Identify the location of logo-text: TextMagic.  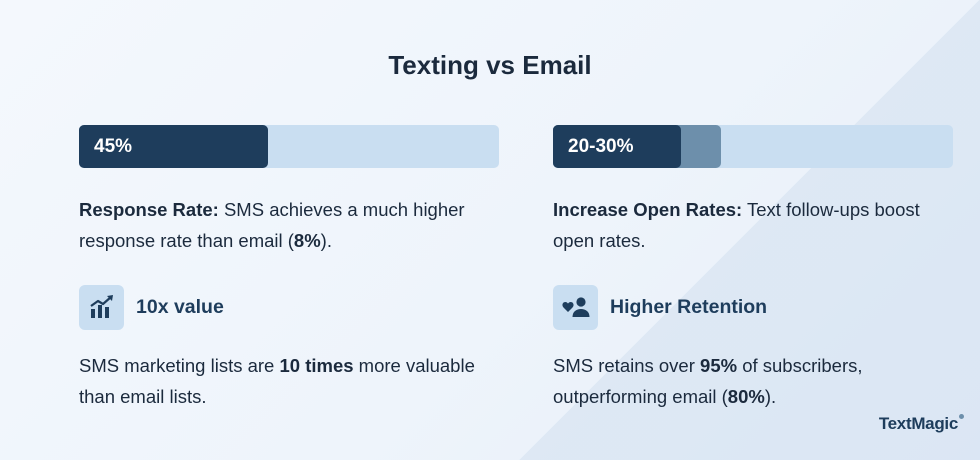
(918, 423).